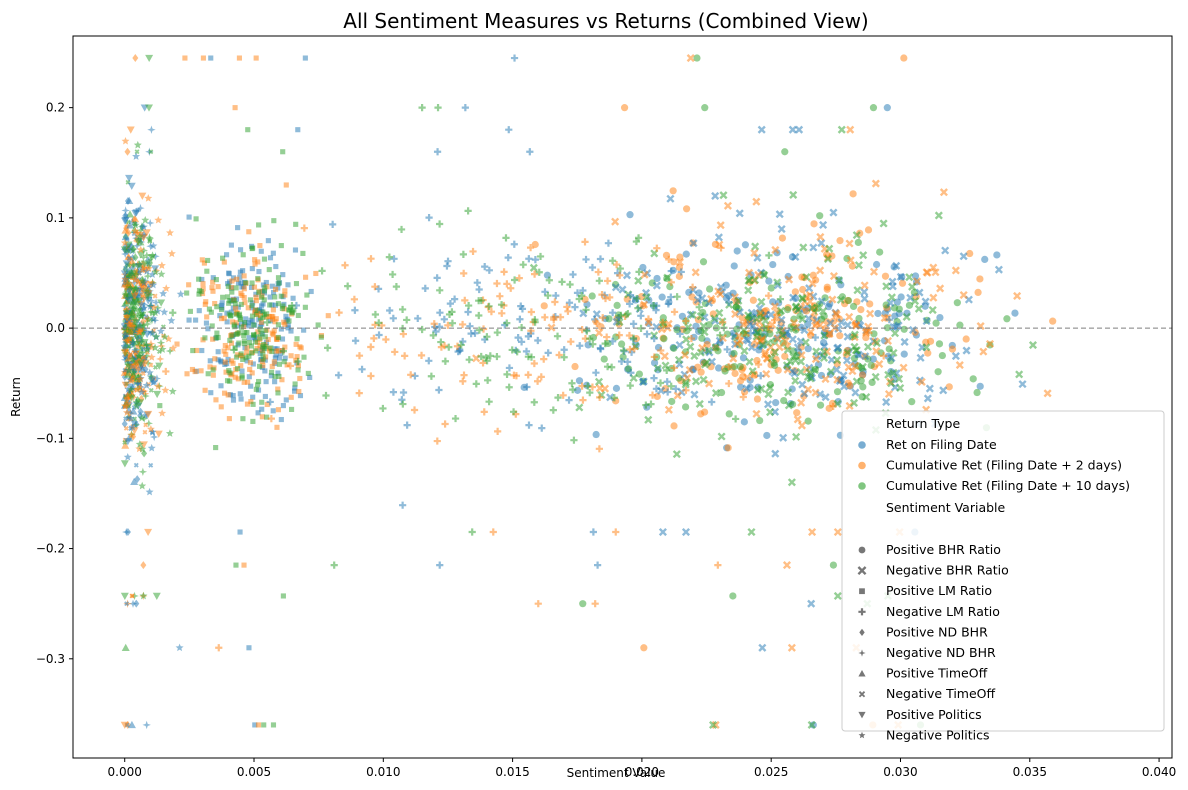 This screenshot has height=790, width=1188. I want to click on legend-swatch-style, so click(862, 694).